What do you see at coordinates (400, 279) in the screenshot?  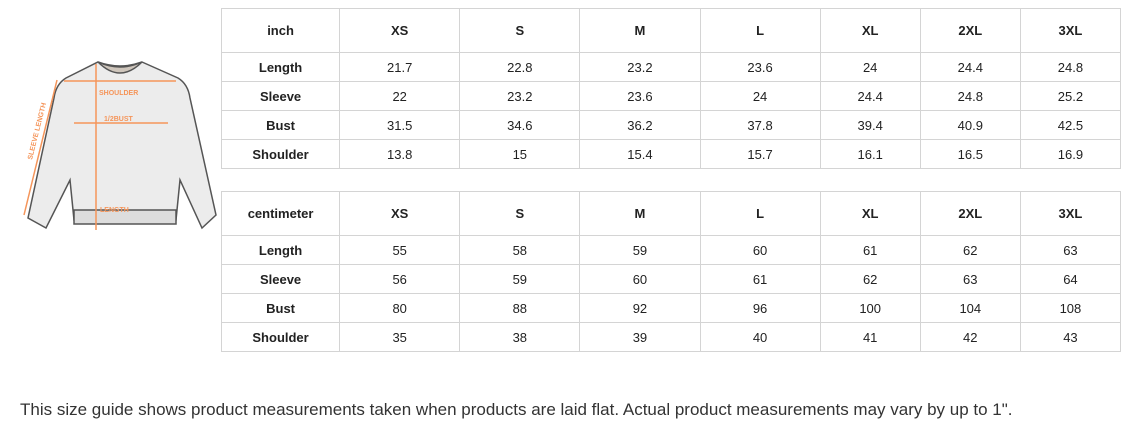 I see `measurement-cell: 56` at bounding box center [400, 279].